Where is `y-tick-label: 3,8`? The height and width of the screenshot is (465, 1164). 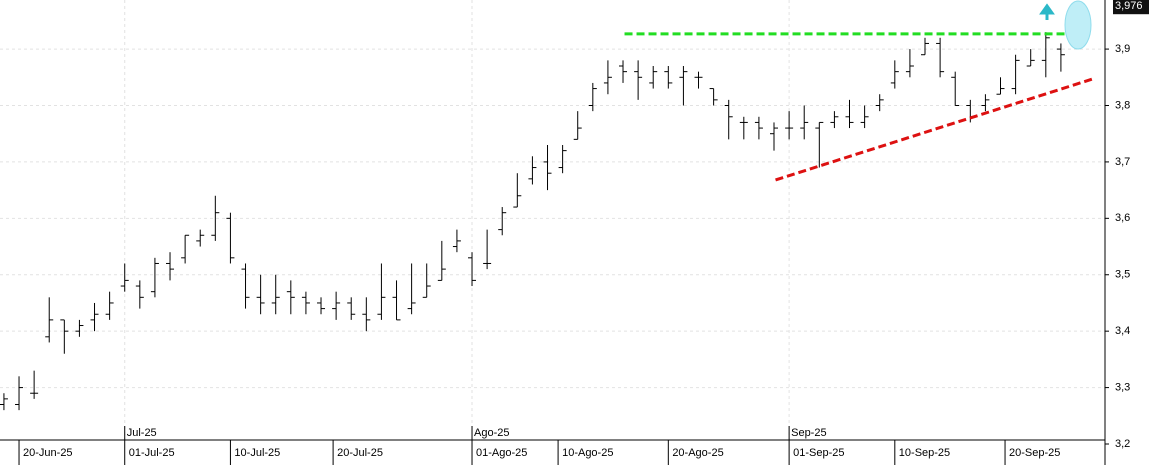
y-tick-label: 3,8 is located at coordinates (1122, 105).